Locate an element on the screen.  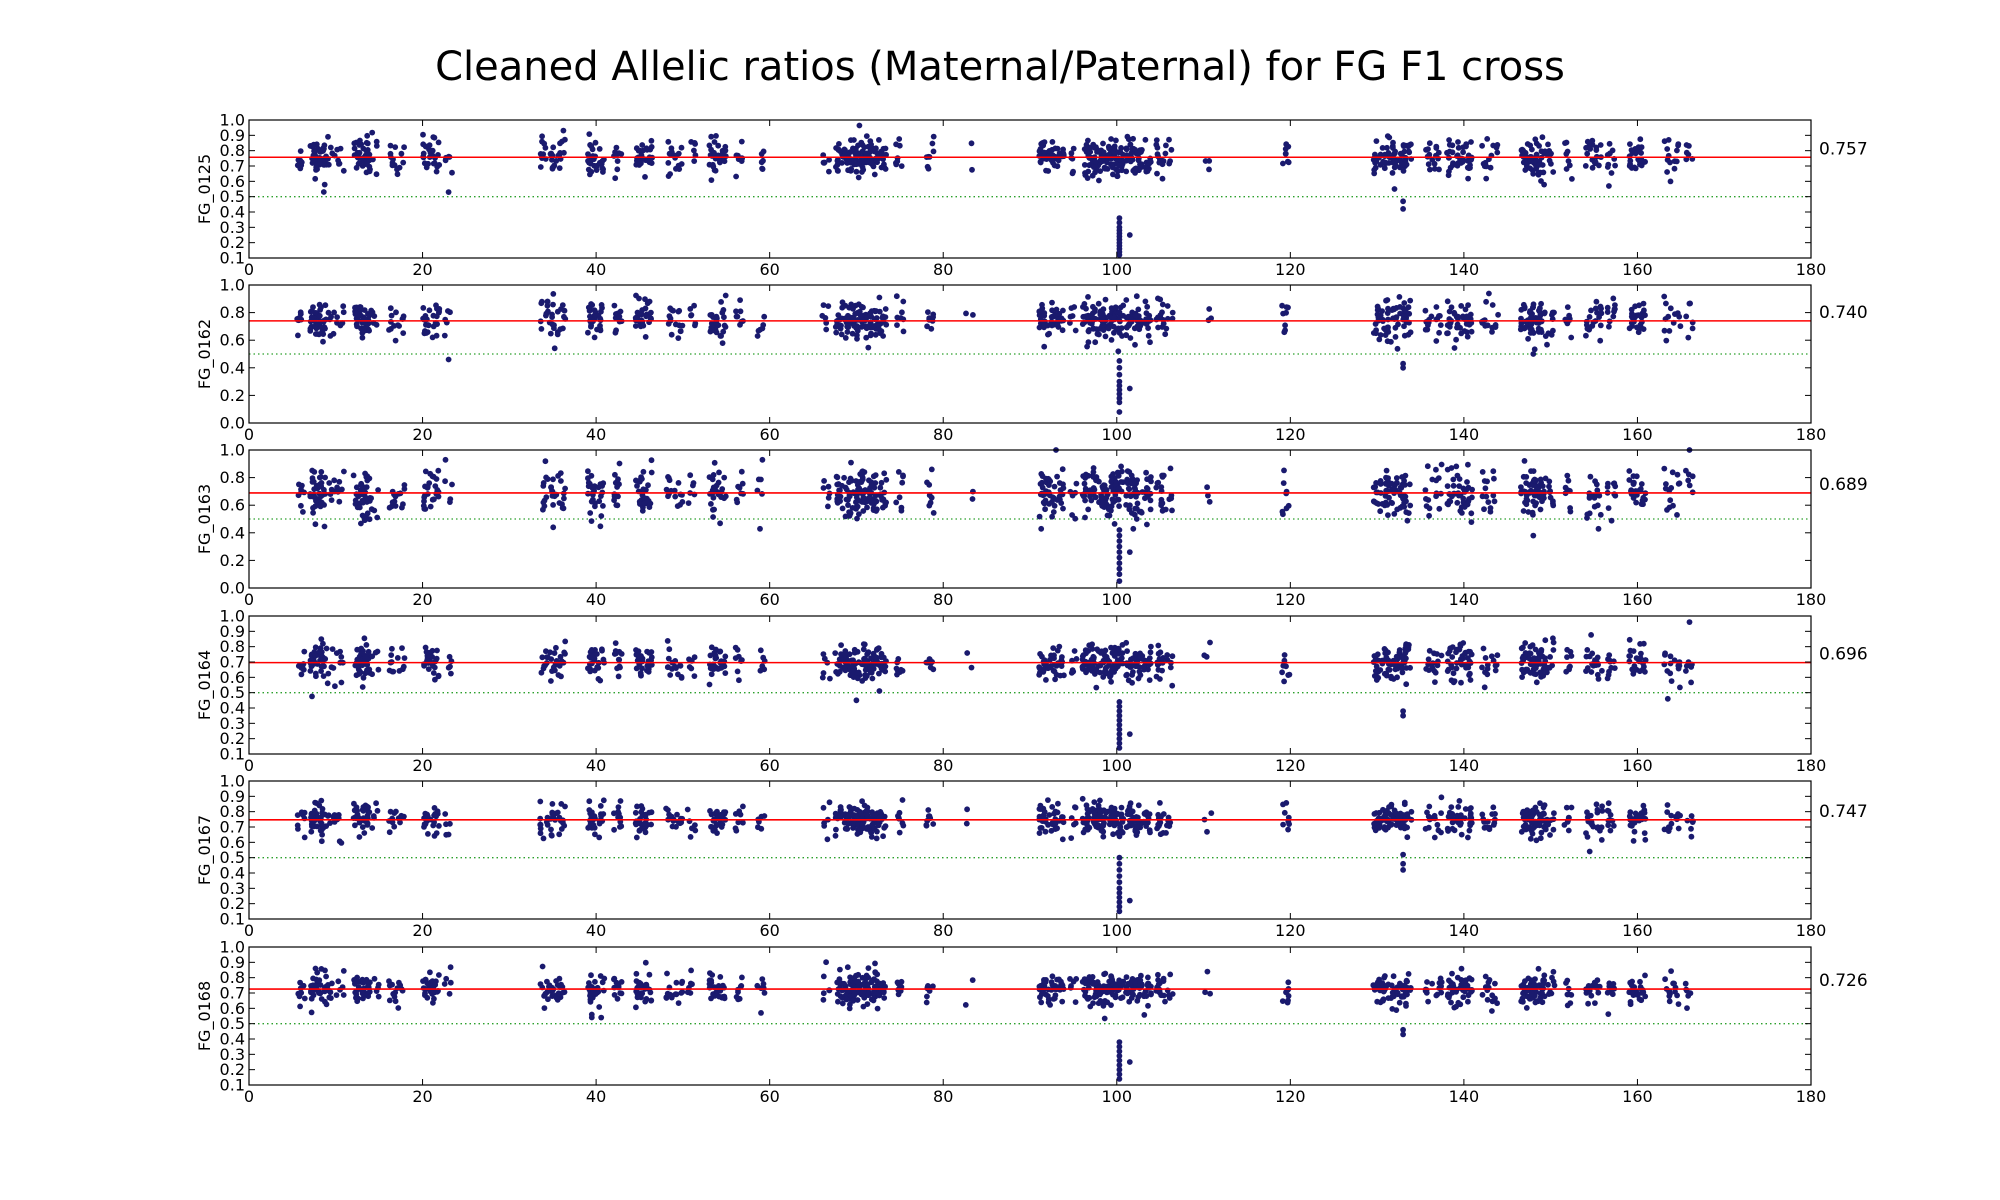
x-tick-label: 180 is located at coordinates (1811, 269).